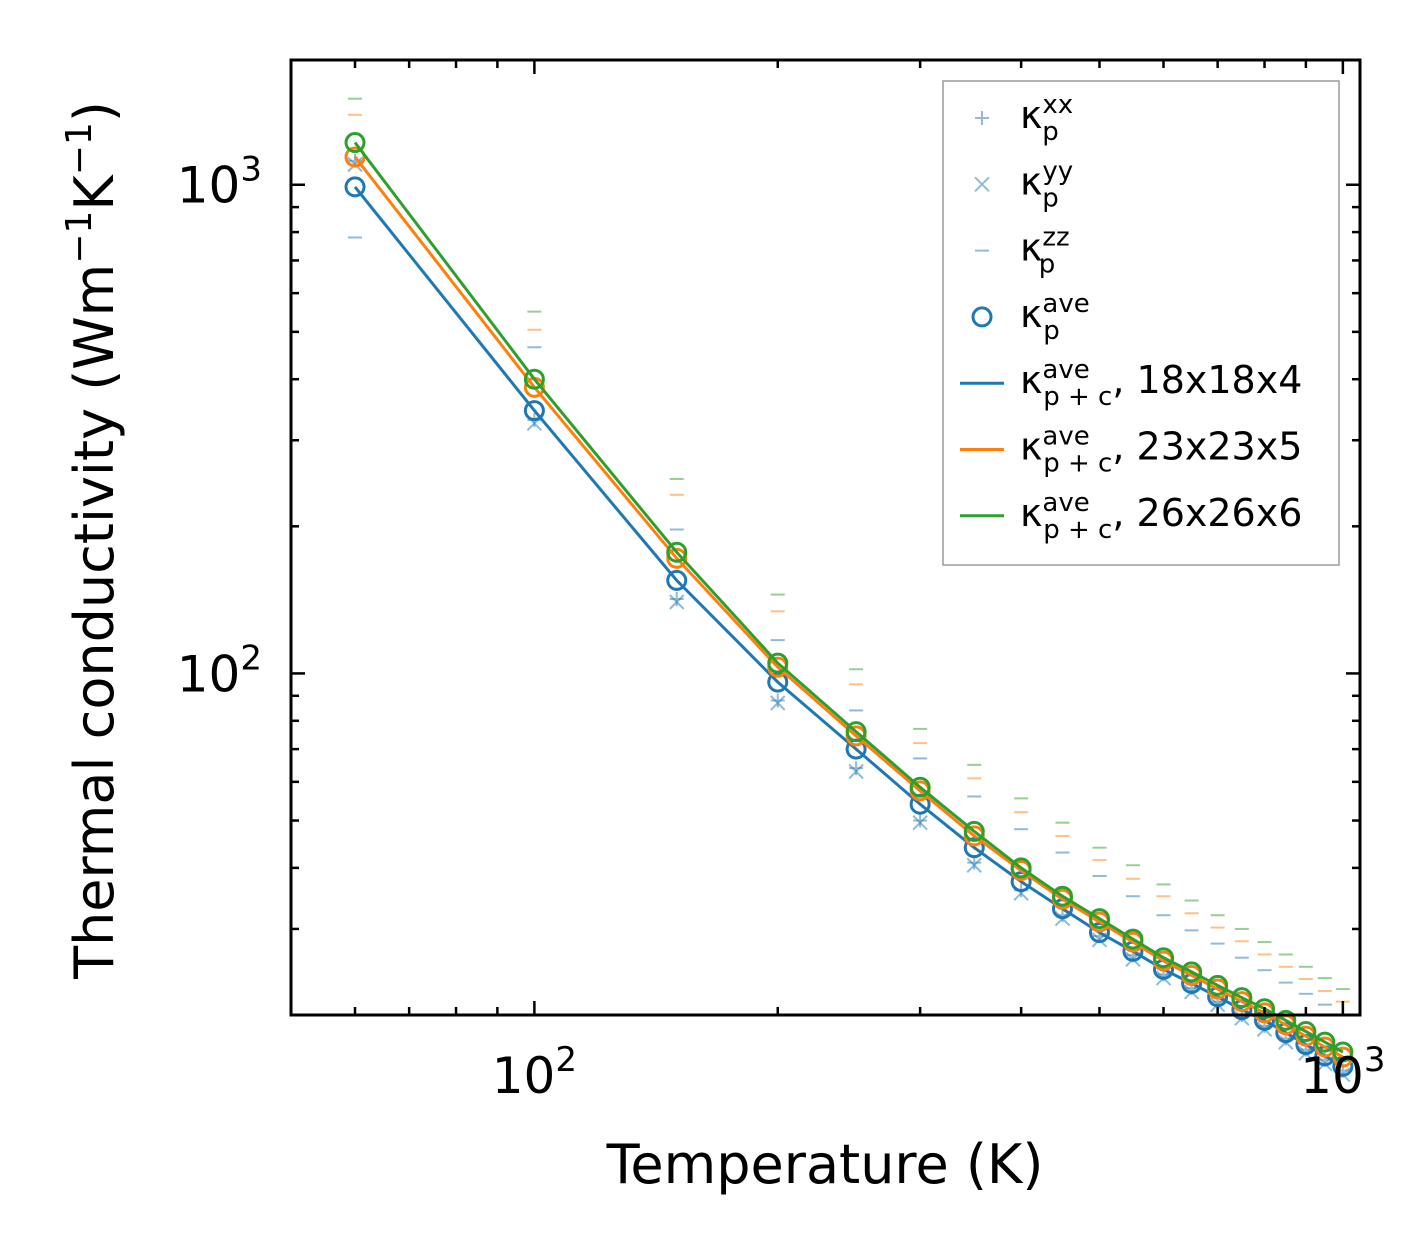 This screenshot has height=1254, width=1421. Describe the element at coordinates (79, 237) in the screenshot. I see `y-axis-label-sup1: −1` at that location.